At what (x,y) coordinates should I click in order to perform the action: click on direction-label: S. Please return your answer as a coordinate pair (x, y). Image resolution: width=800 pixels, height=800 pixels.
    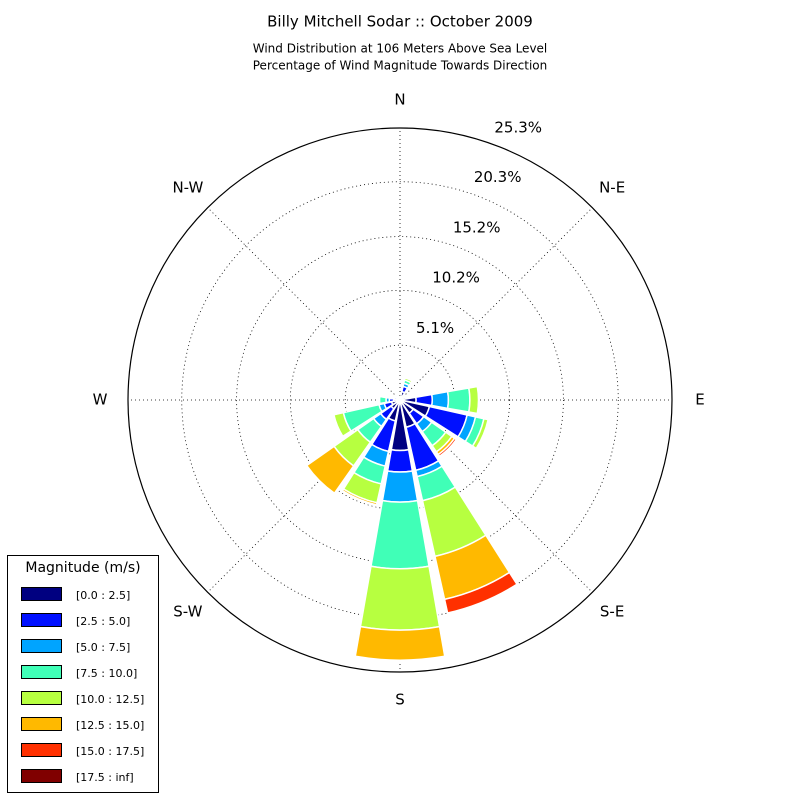
    Looking at the image, I should click on (400, 700).